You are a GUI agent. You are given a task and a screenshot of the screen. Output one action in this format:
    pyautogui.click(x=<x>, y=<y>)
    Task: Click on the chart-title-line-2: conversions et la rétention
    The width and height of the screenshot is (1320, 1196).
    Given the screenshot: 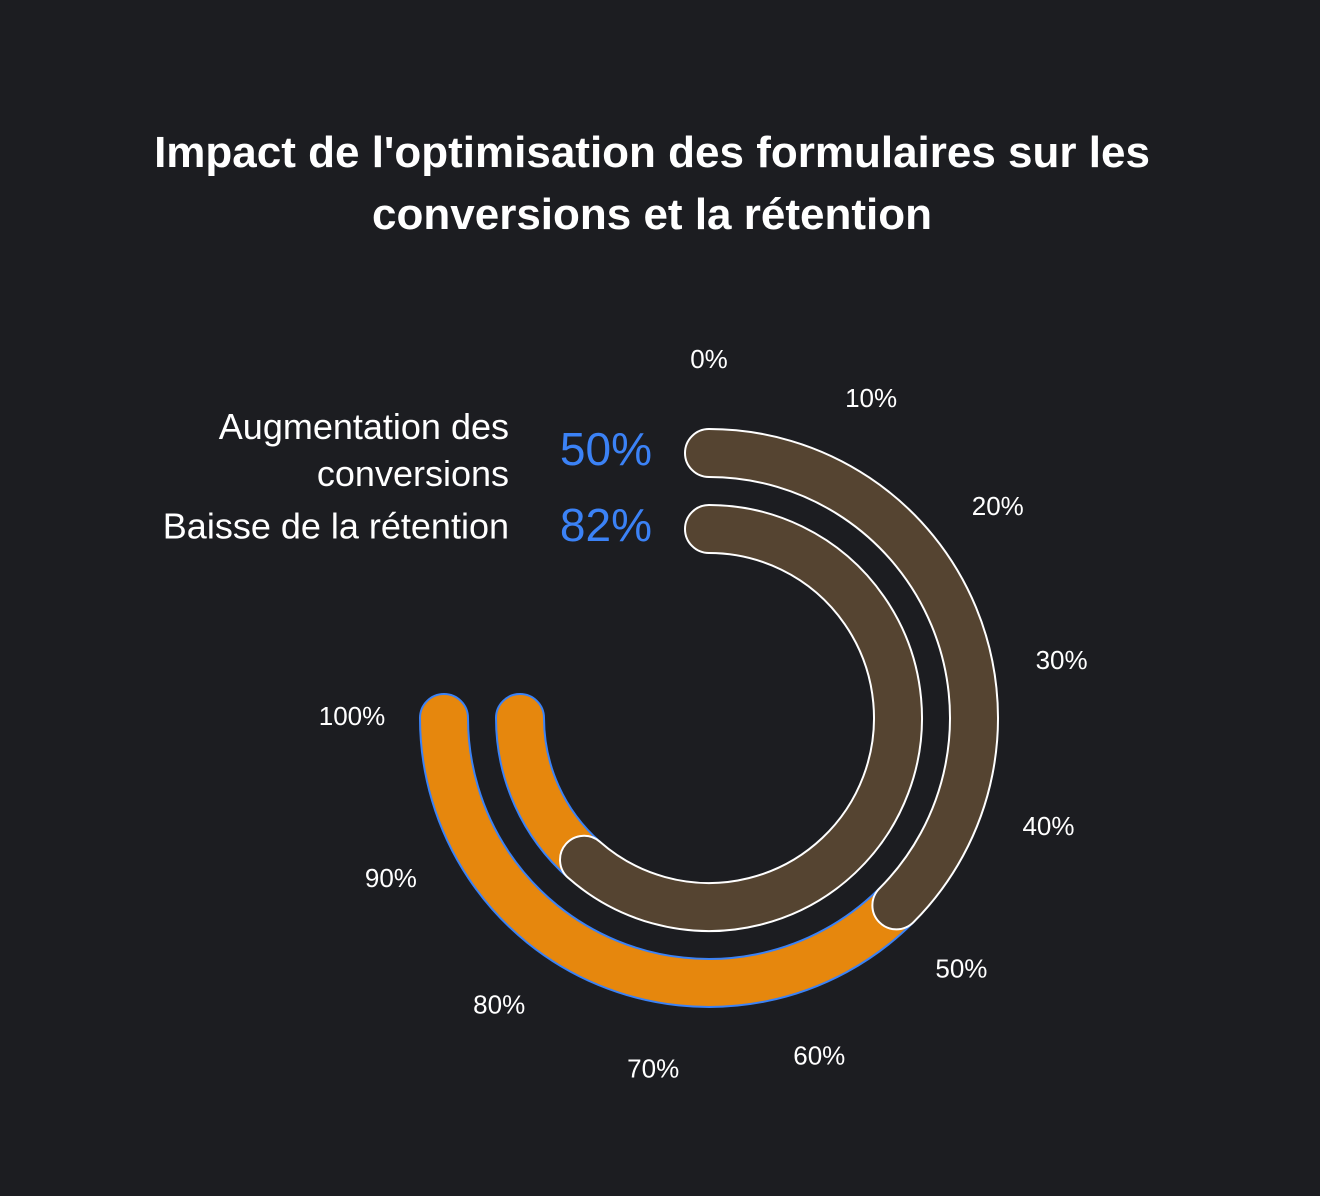 What is the action you would take?
    pyautogui.click(x=652, y=214)
    